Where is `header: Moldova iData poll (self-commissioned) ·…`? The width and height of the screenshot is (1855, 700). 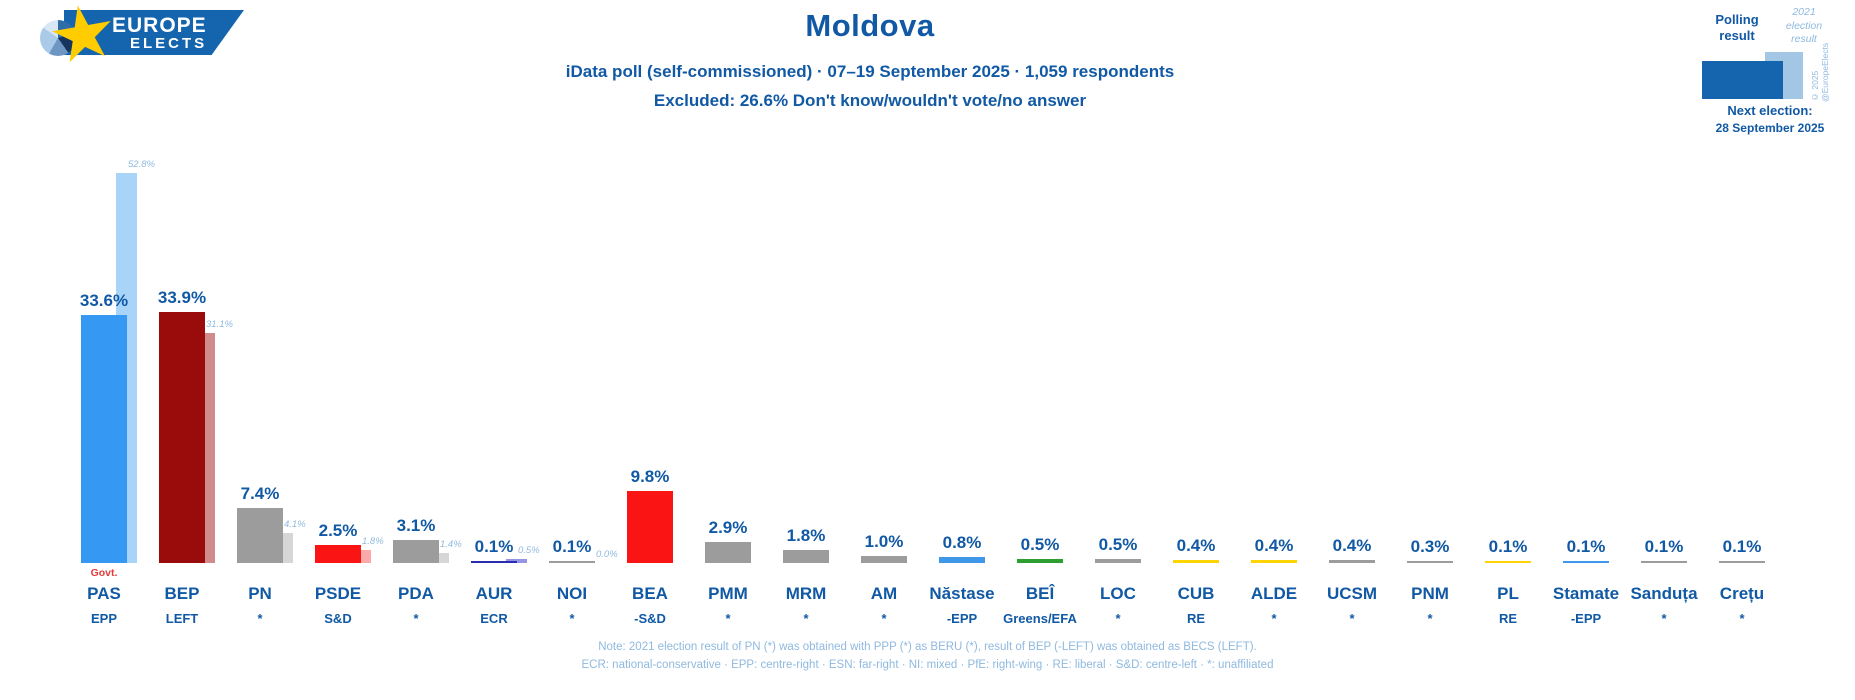
header: Moldova iData poll (self-commissioned) ·… is located at coordinates (870, 55).